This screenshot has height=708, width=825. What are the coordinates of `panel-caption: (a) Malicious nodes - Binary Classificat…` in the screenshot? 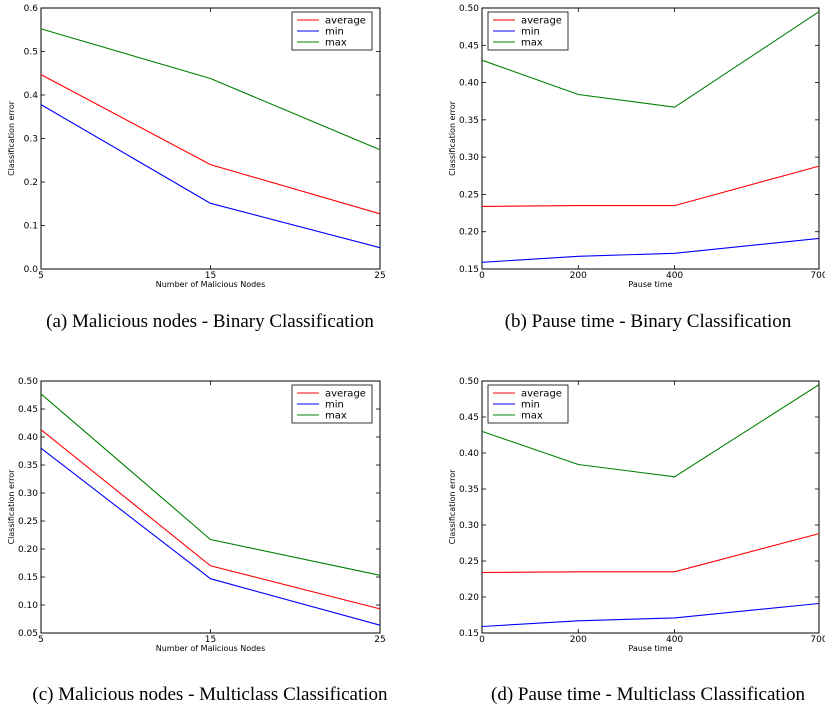 It's located at (210, 321).